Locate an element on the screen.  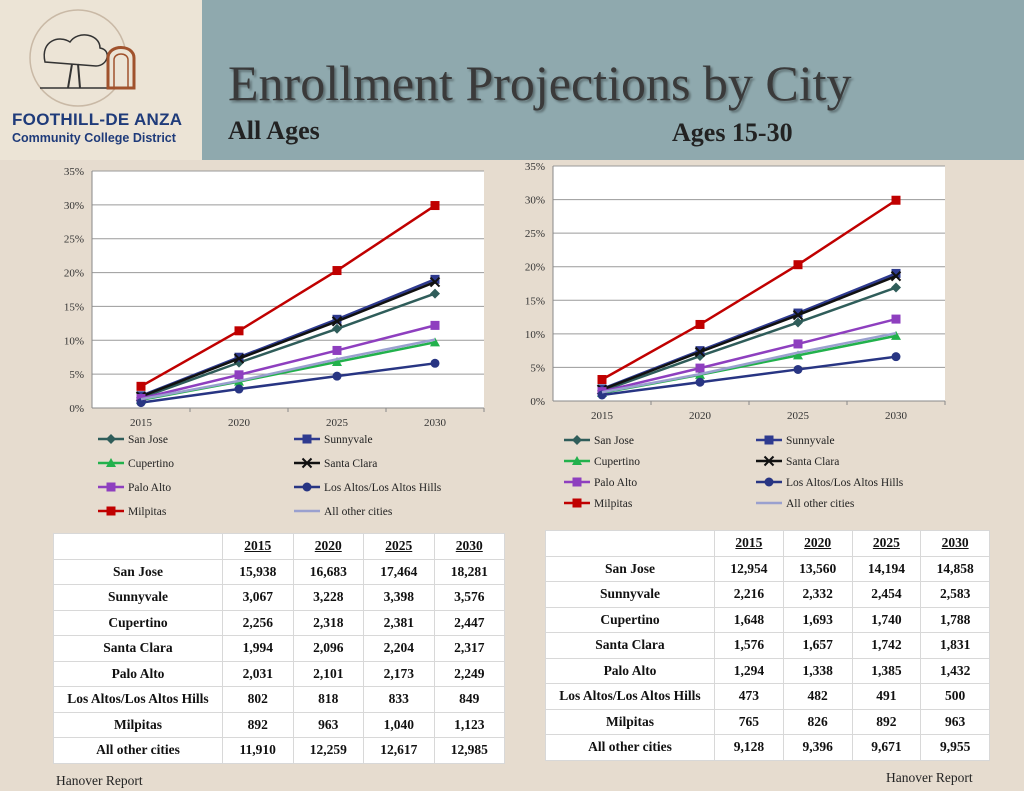
series-milpitas is located at coordinates (288, 296).